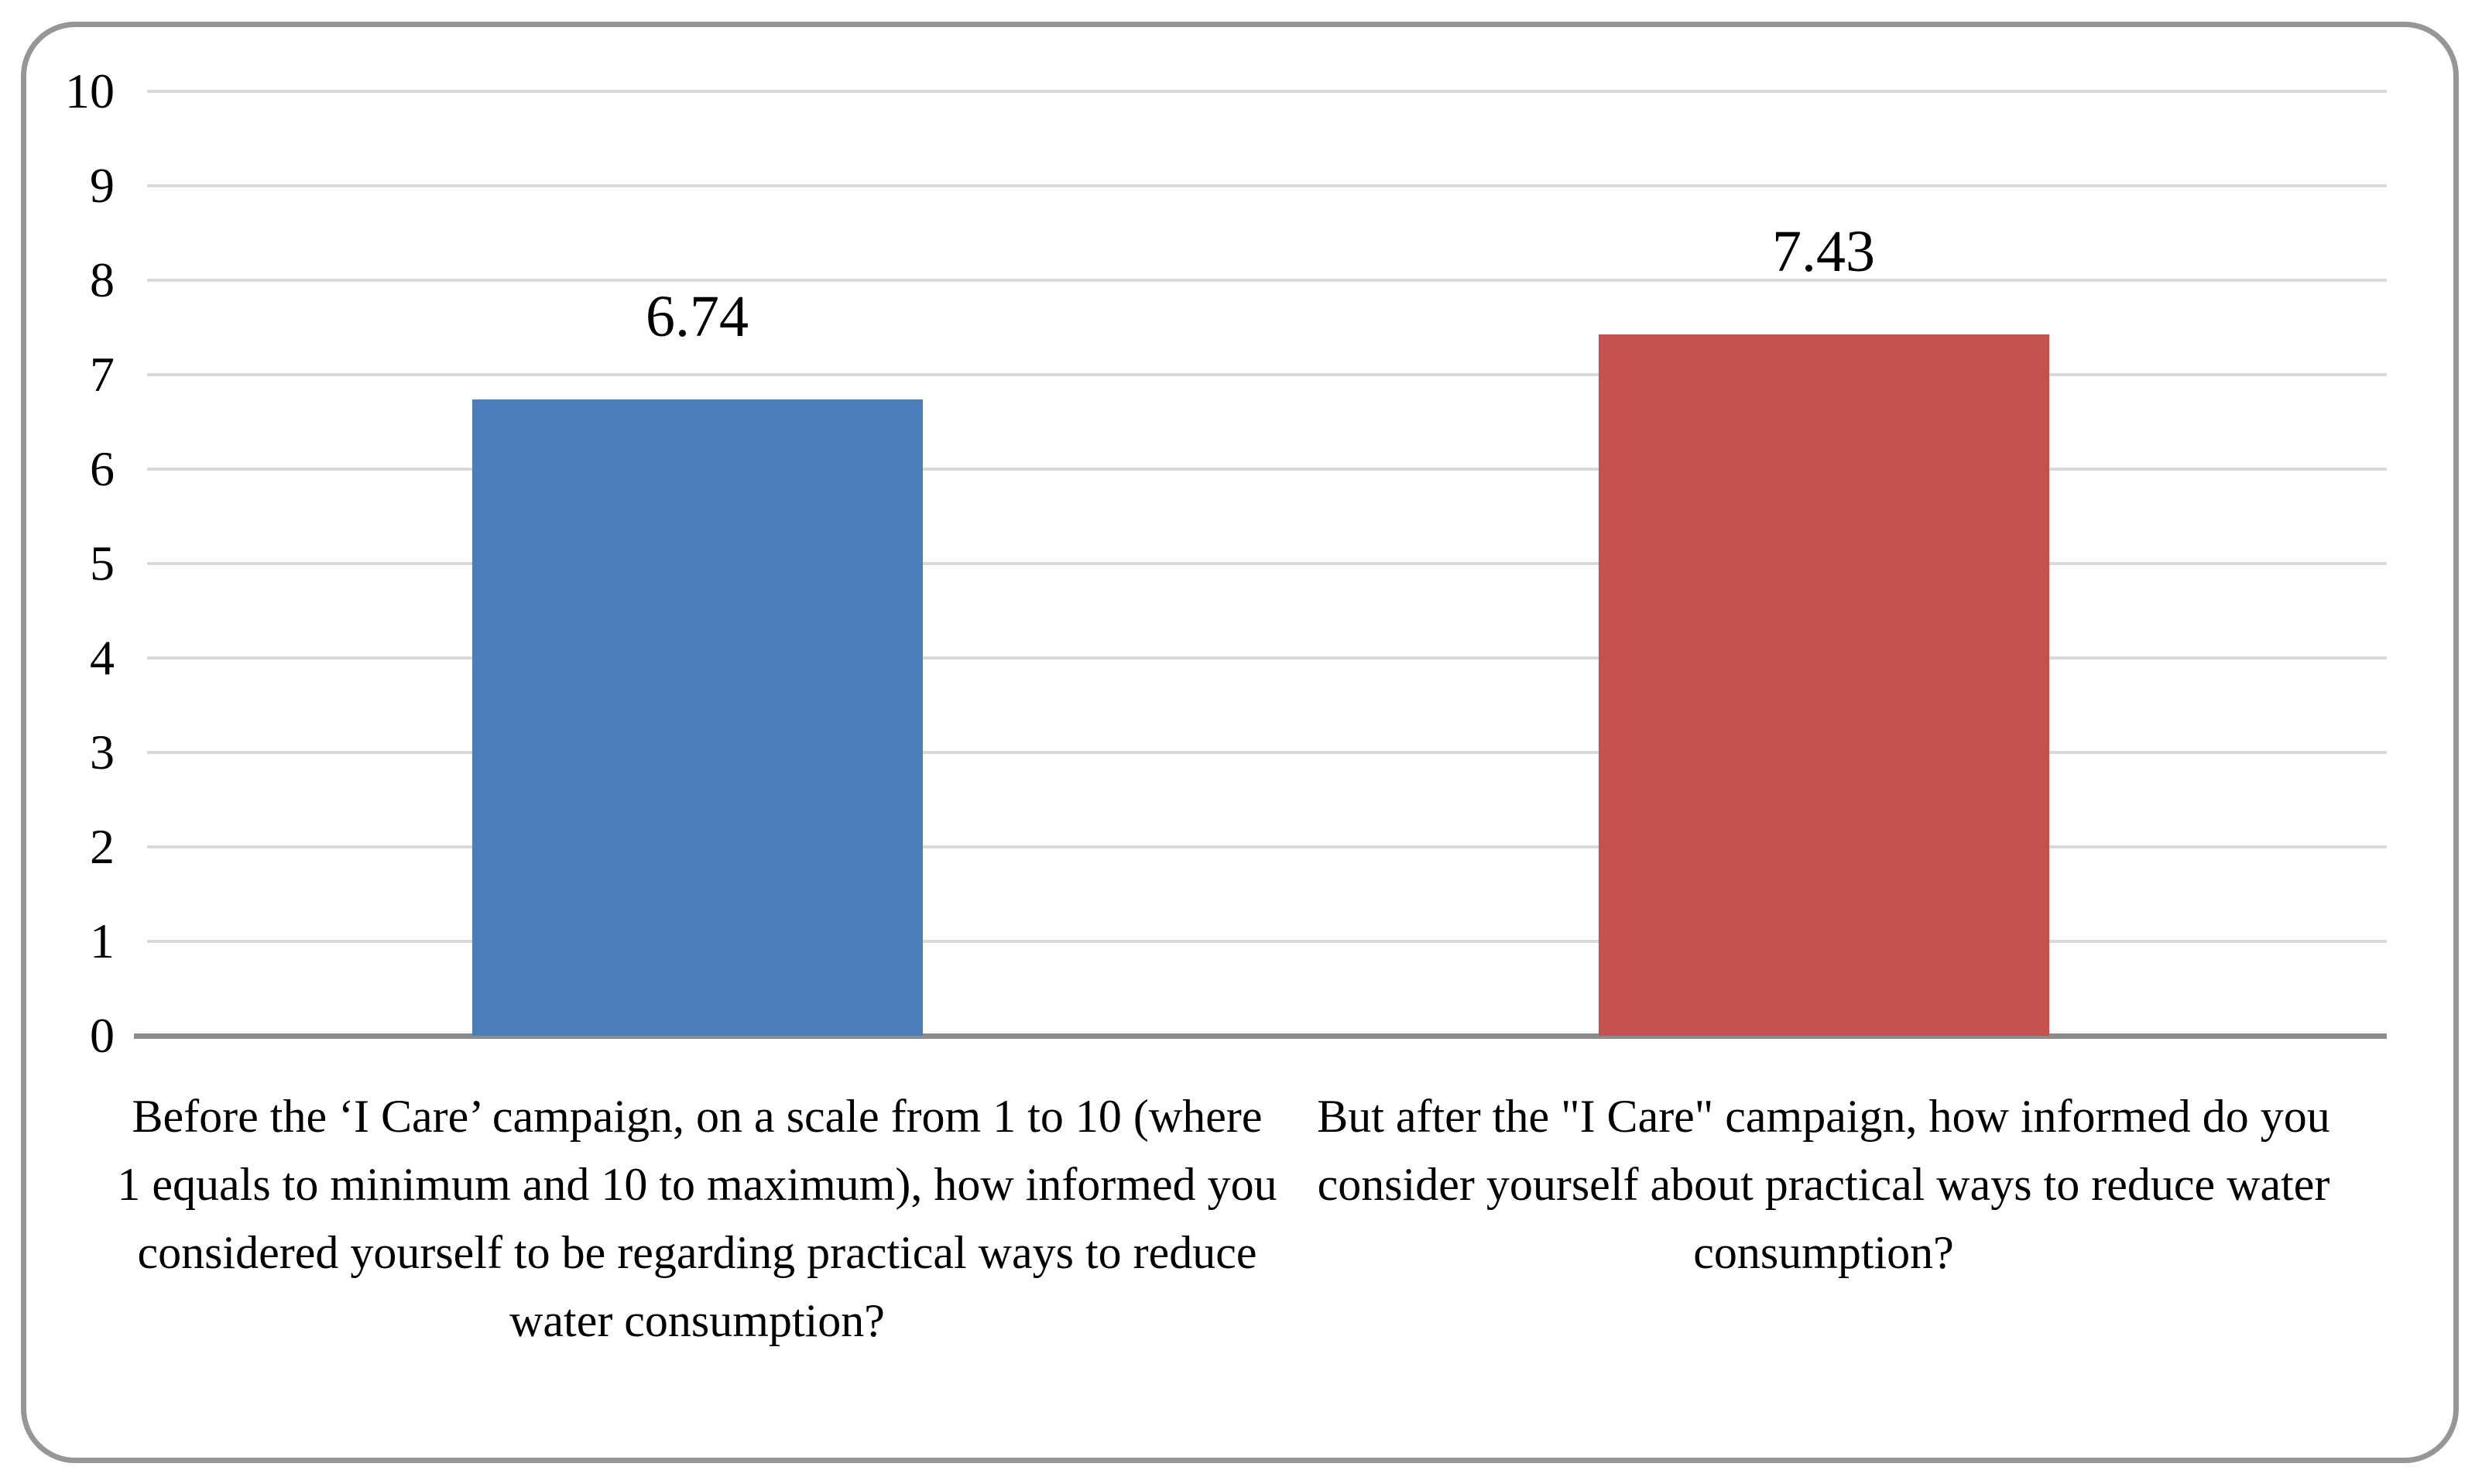 The width and height of the screenshot is (2482, 1484). I want to click on y-axis-tick-label: 1, so click(103, 940).